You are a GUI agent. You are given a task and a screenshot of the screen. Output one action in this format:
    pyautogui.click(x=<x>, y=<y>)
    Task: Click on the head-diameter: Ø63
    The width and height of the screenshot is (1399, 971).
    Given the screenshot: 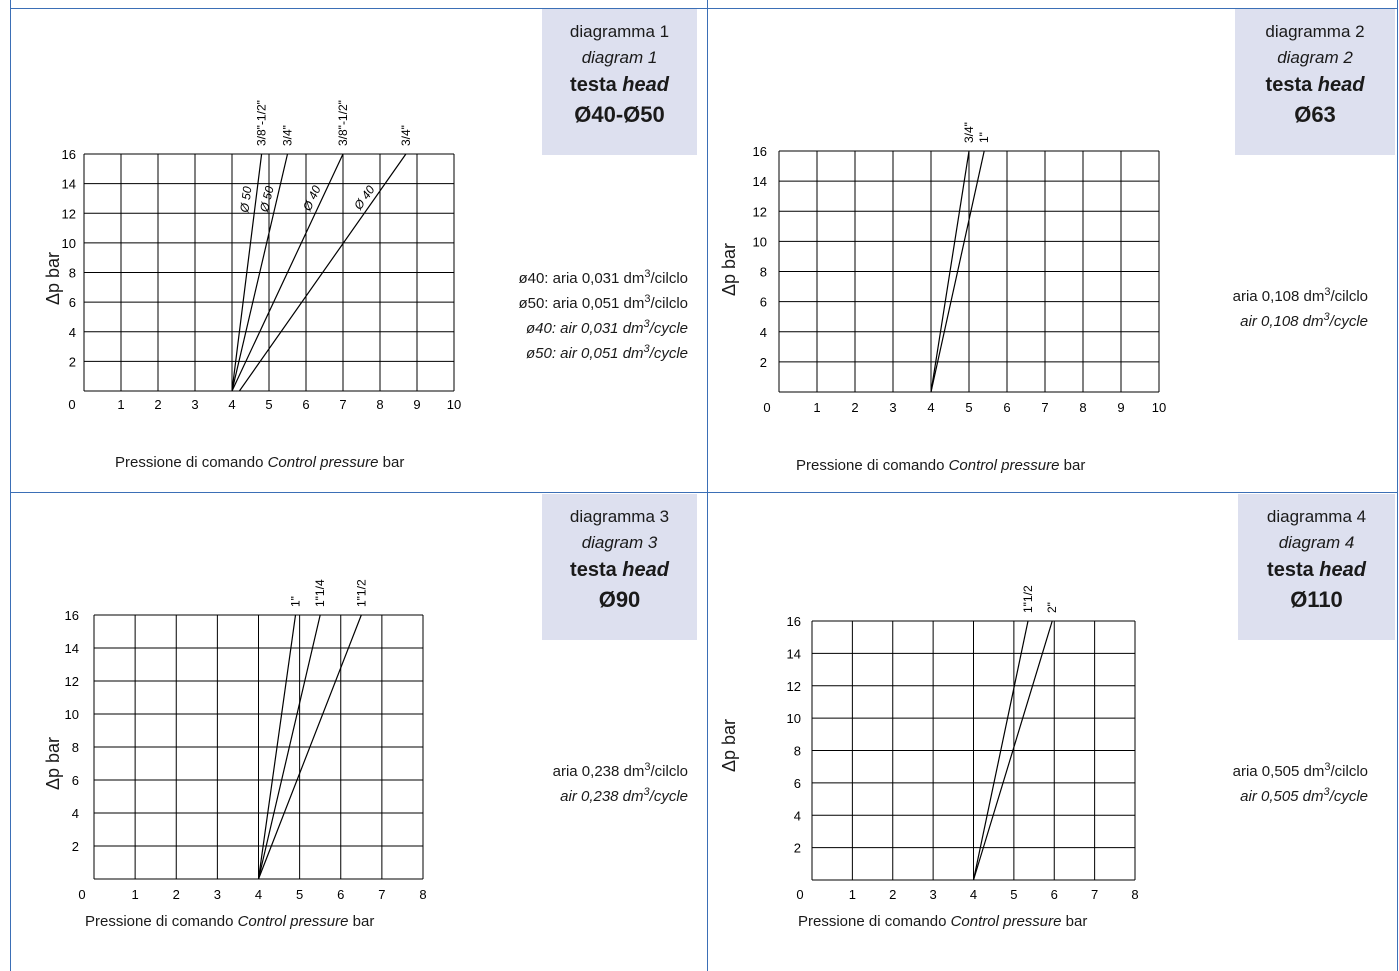 What is the action you would take?
    pyautogui.click(x=1315, y=114)
    